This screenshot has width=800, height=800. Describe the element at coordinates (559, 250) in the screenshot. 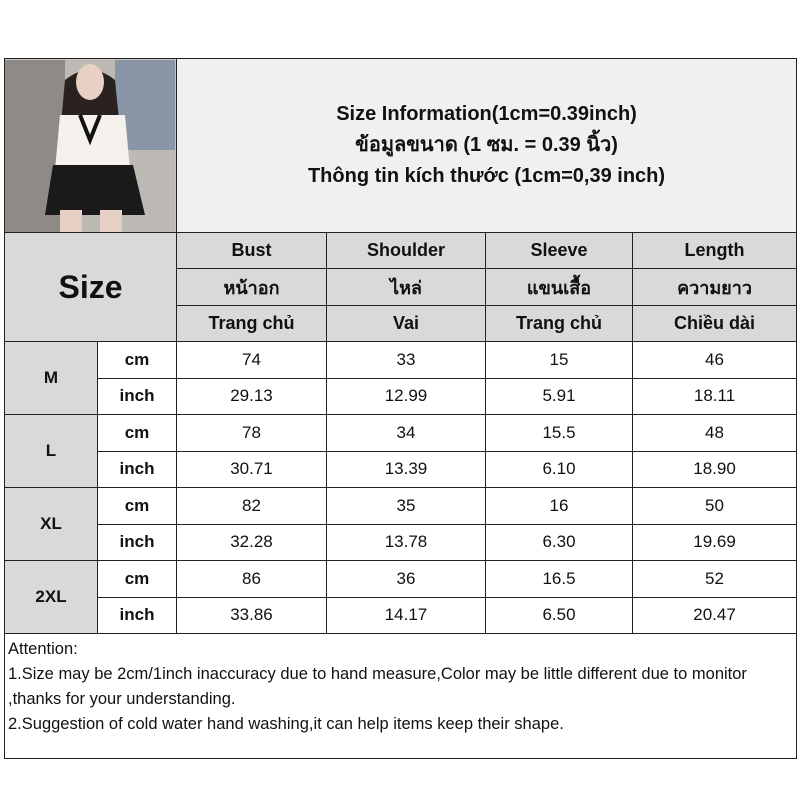

I see `col-header-sleeve: Sleeve` at that location.